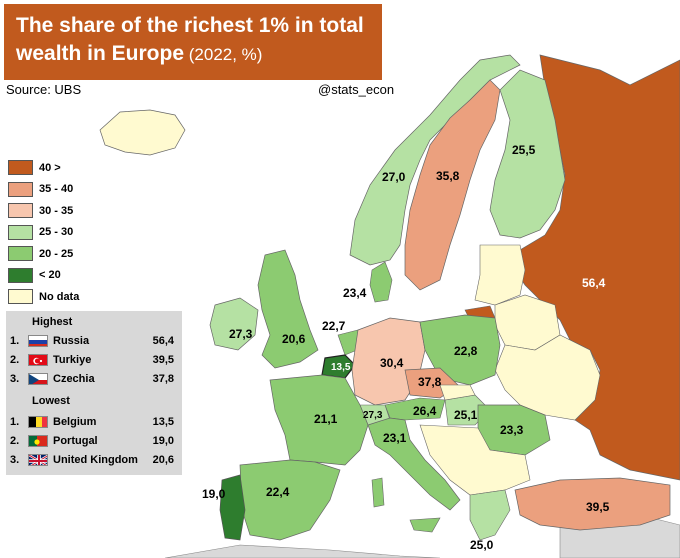 The width and height of the screenshot is (680, 558). What do you see at coordinates (190, 25) in the screenshot?
I see `chart-title-line1: The share of the richest 1% in total` at bounding box center [190, 25].